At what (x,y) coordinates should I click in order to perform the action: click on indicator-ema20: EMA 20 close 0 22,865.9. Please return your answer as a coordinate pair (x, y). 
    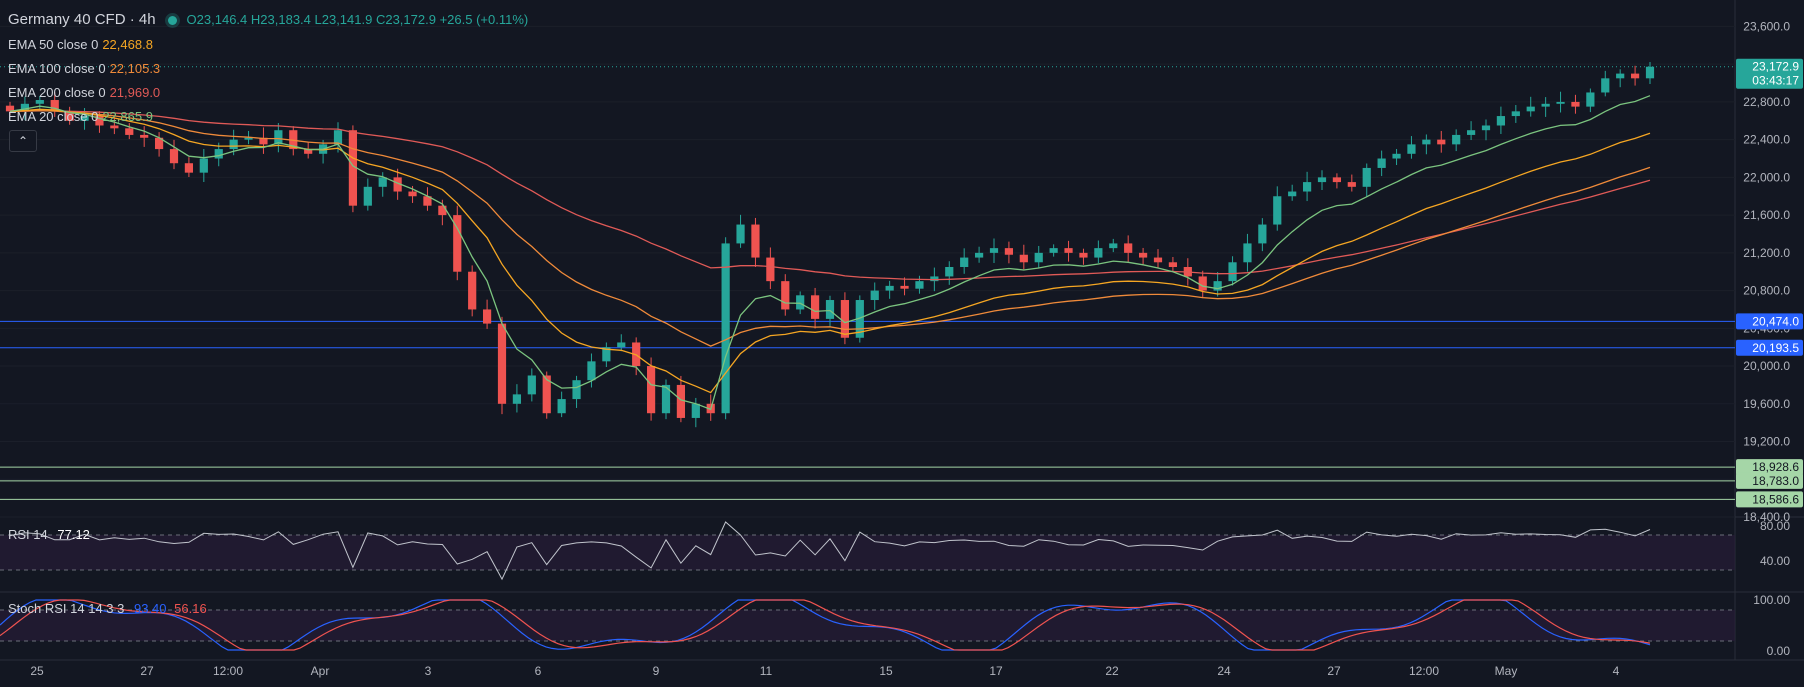
    Looking at the image, I should click on (80, 116).